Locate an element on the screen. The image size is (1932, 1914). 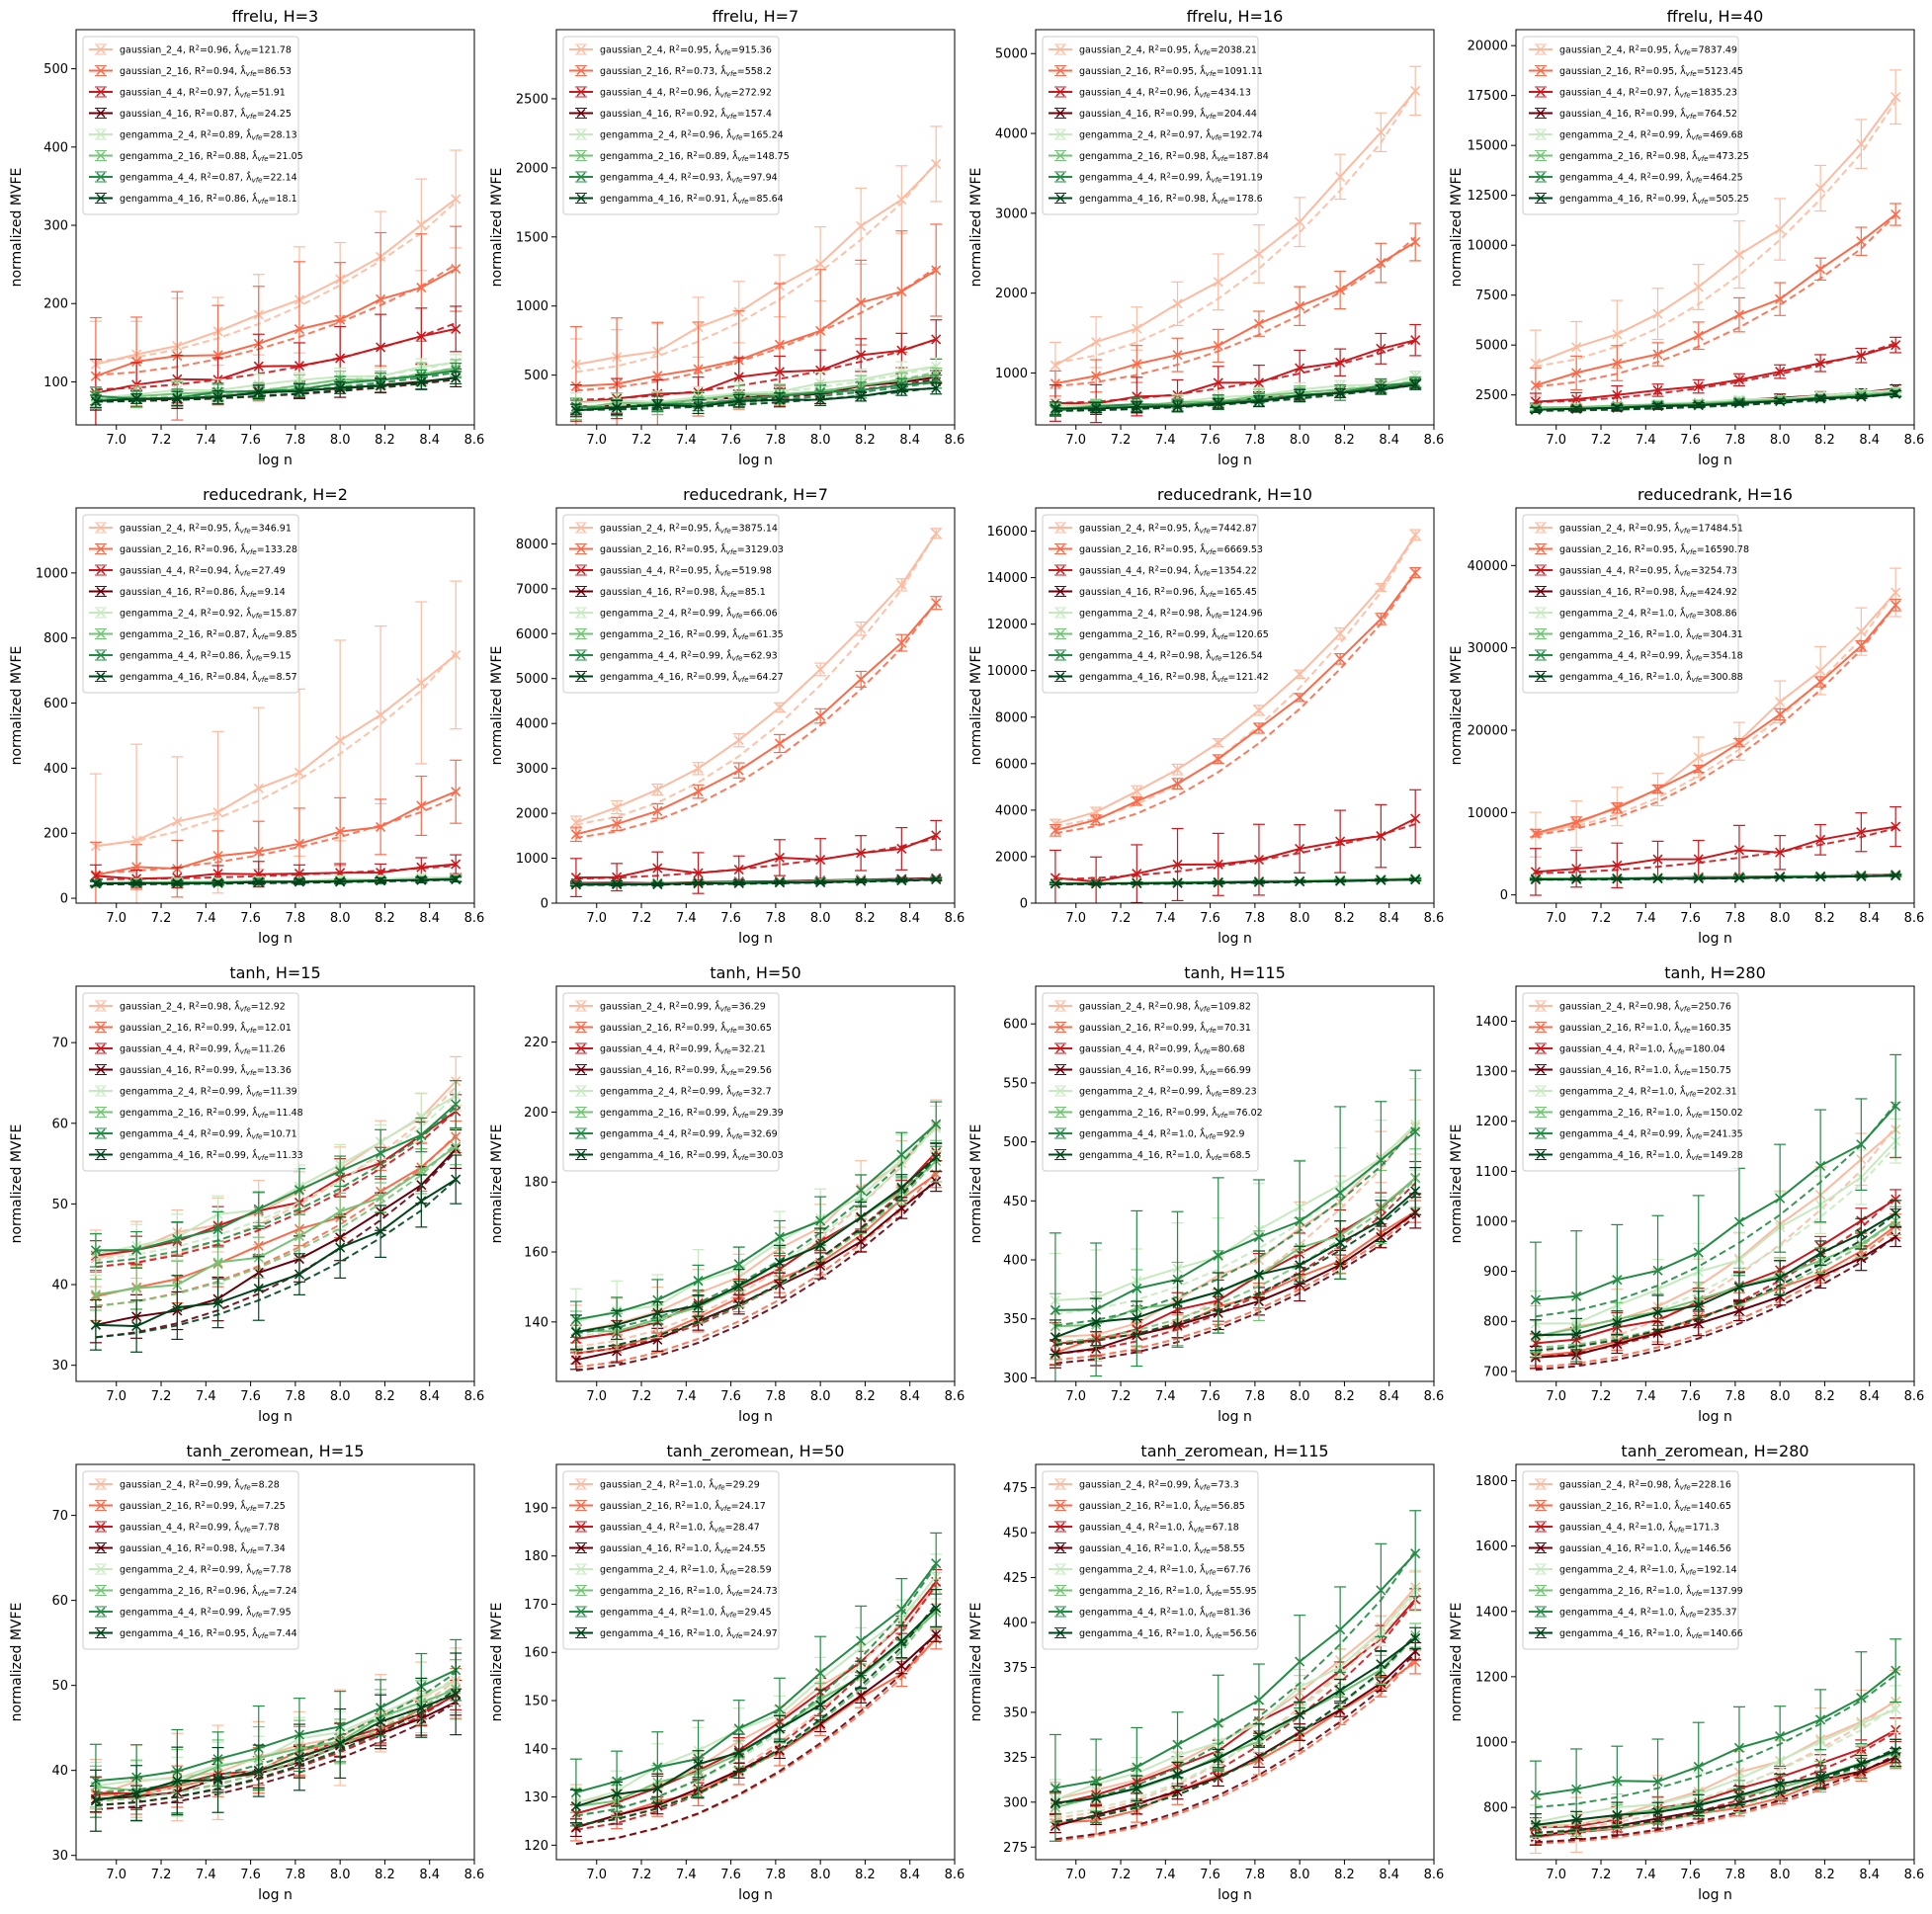
legend-lambda-value: 469.68 is located at coordinates (1726, 136).